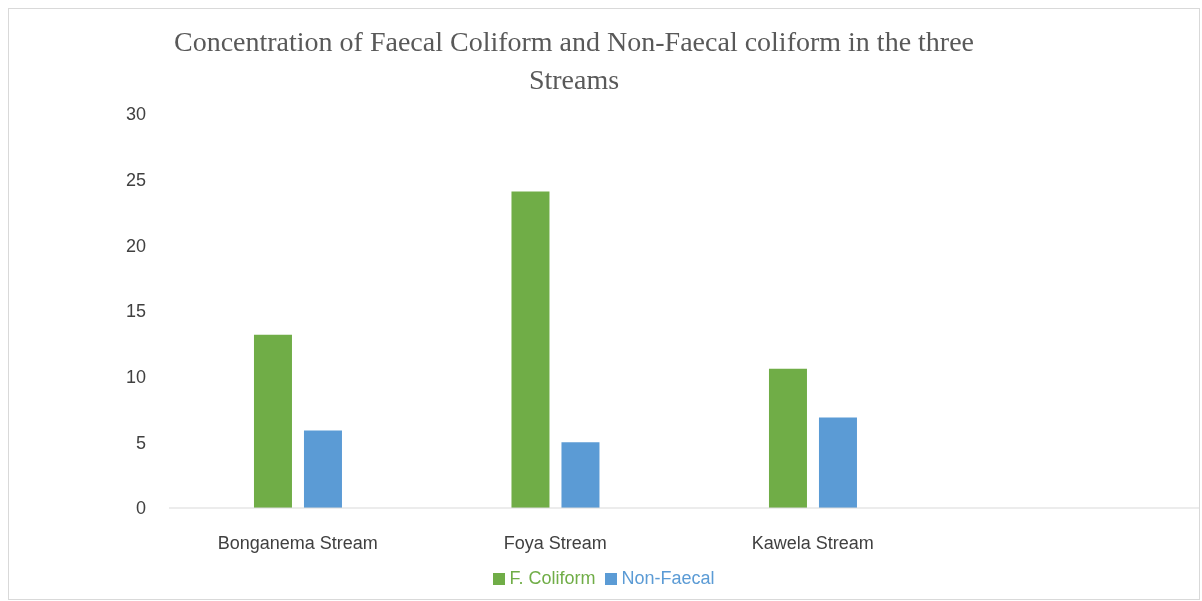  Describe the element at coordinates (135, 245) in the screenshot. I see `y-tick-label: 20` at that location.